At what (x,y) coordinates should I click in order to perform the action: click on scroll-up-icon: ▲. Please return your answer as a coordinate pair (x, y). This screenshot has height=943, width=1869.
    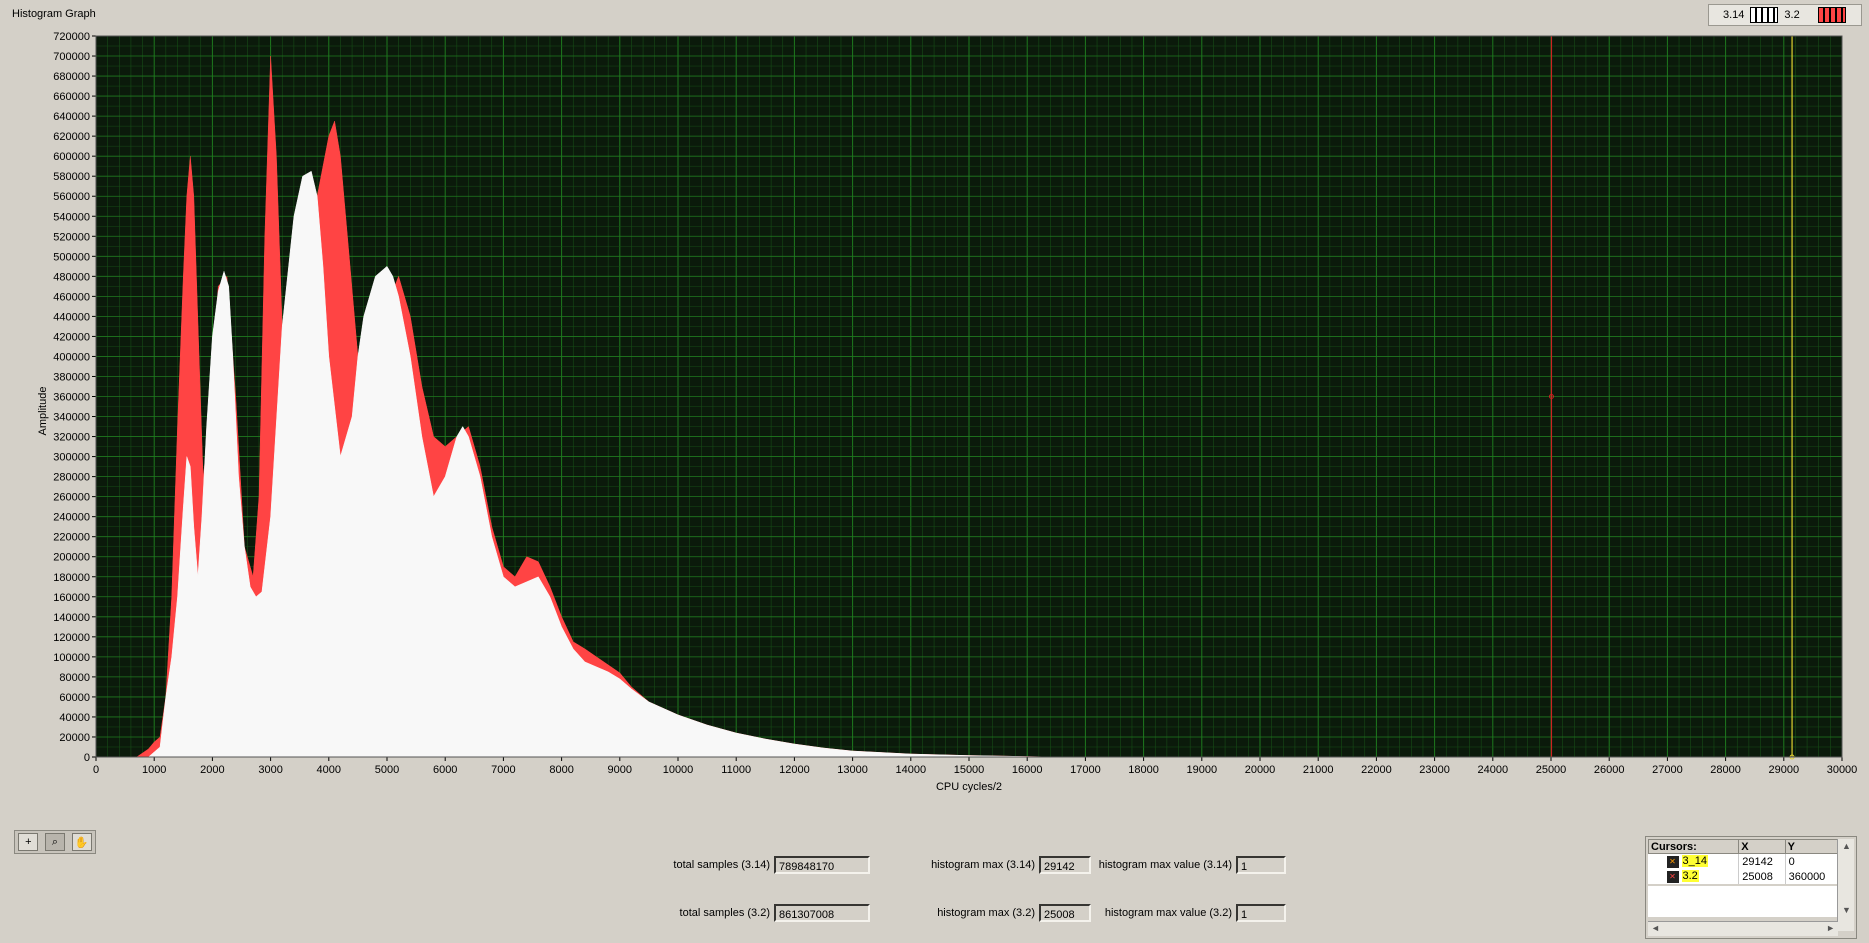
    Looking at the image, I should click on (1846, 846).